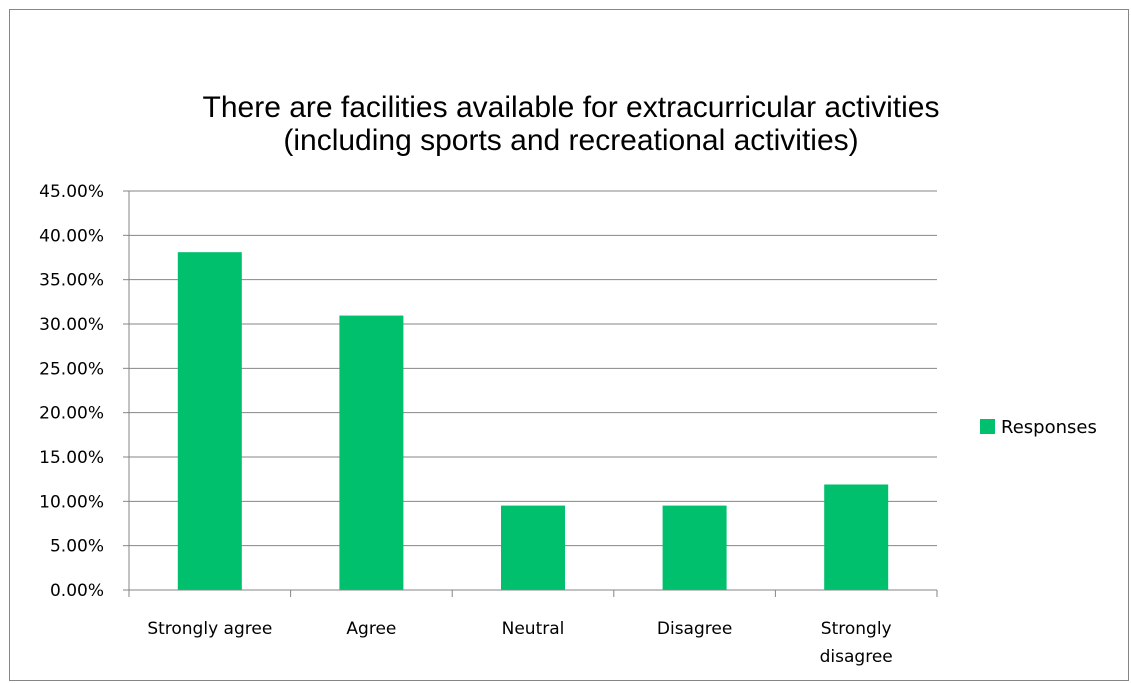 The width and height of the screenshot is (1131, 683). What do you see at coordinates (71, 502) in the screenshot?
I see `y-tick-label: 10.00%` at bounding box center [71, 502].